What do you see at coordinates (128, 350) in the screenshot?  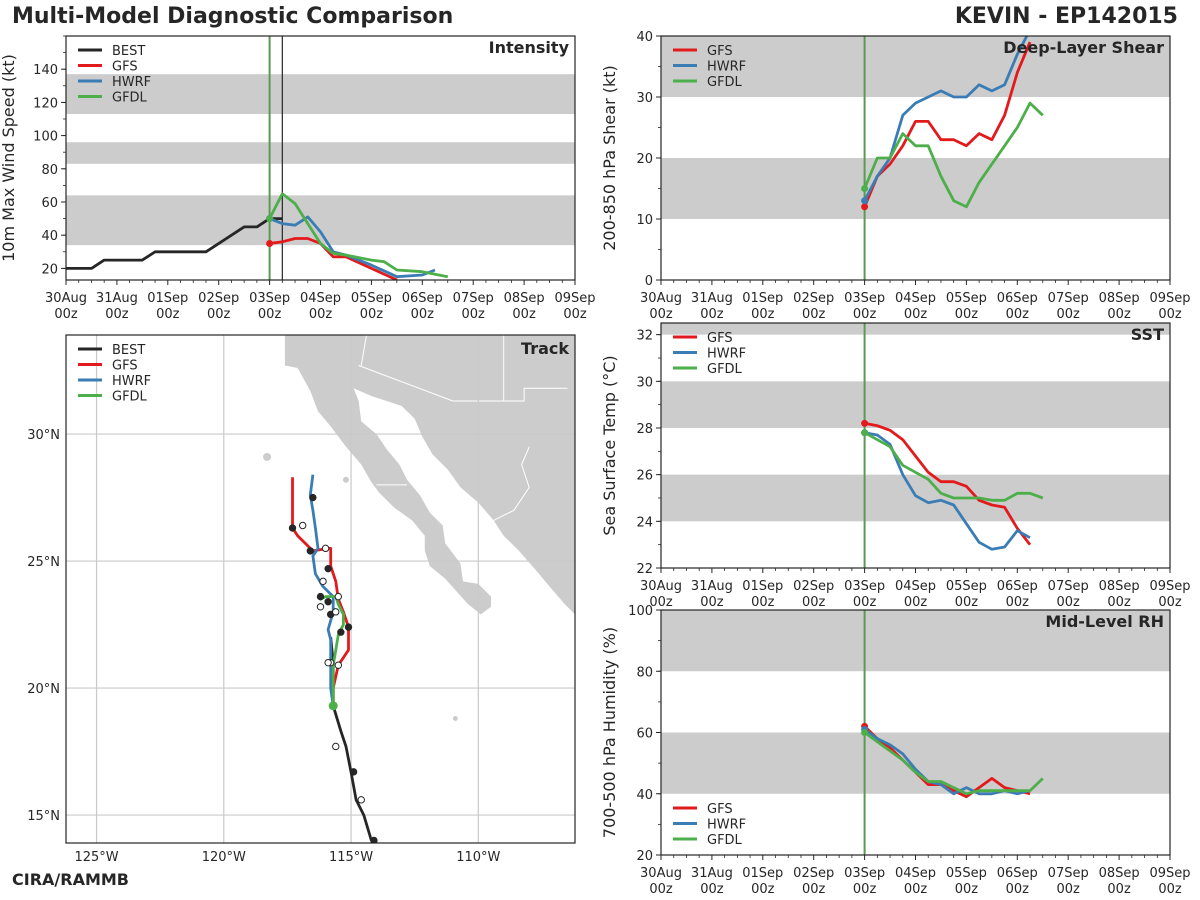 I see `legend-label-best: BEST` at bounding box center [128, 350].